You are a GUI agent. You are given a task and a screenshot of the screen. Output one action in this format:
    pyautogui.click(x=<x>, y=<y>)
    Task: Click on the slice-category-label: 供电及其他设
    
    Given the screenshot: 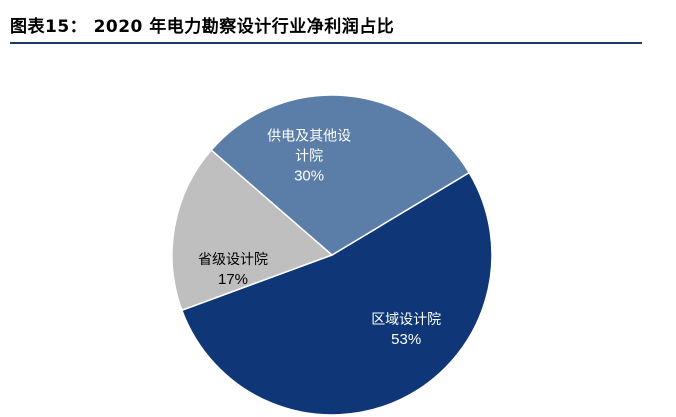 What is the action you would take?
    pyautogui.click(x=309, y=137)
    